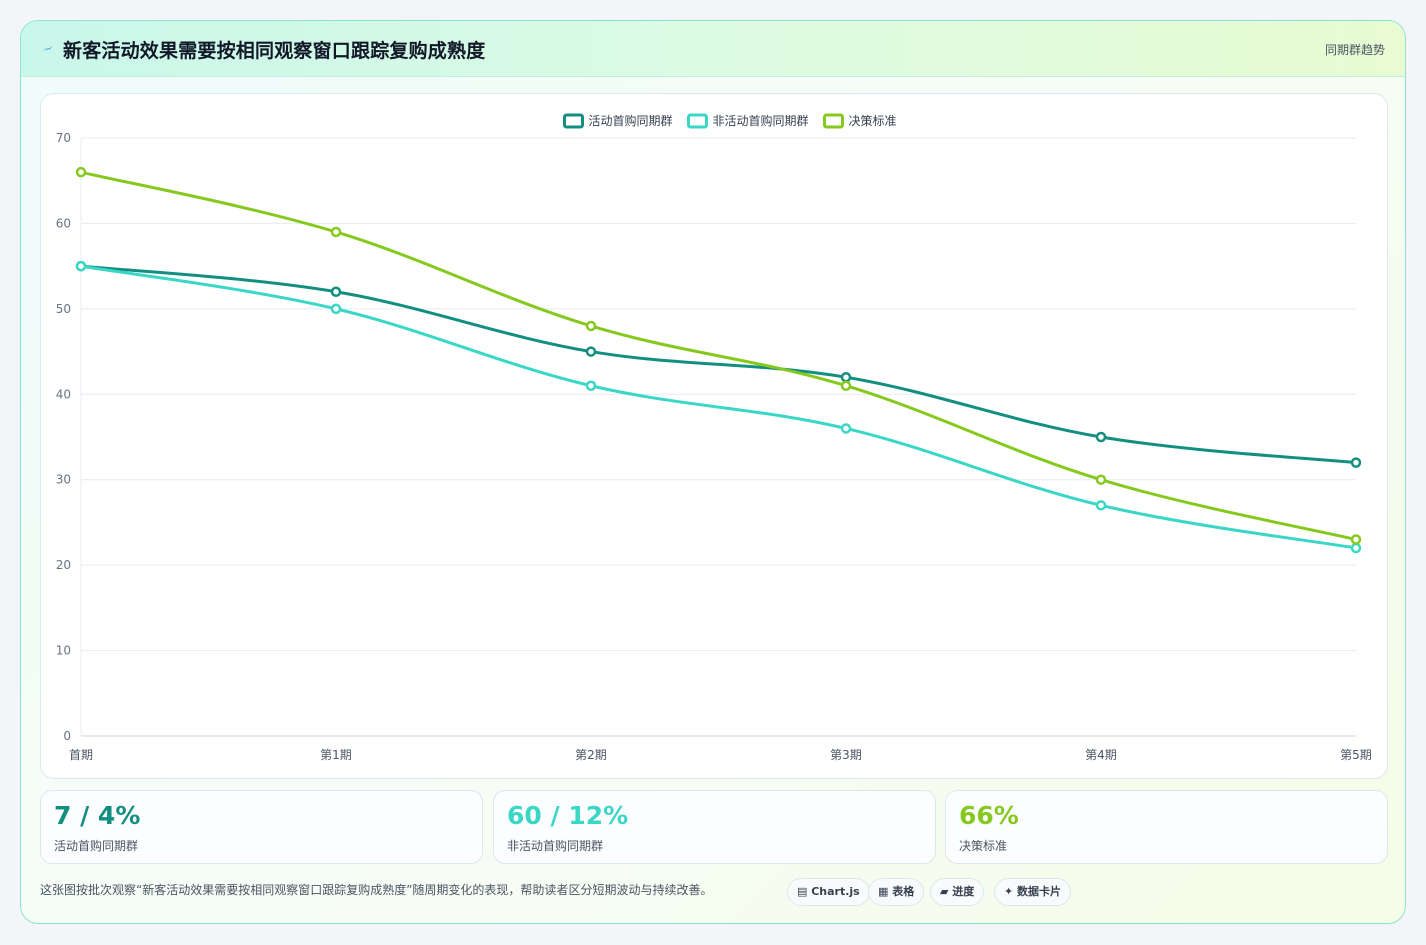 This screenshot has width=1426, height=945. Describe the element at coordinates (63, 480) in the screenshot. I see `y-tick-label: 30` at that location.